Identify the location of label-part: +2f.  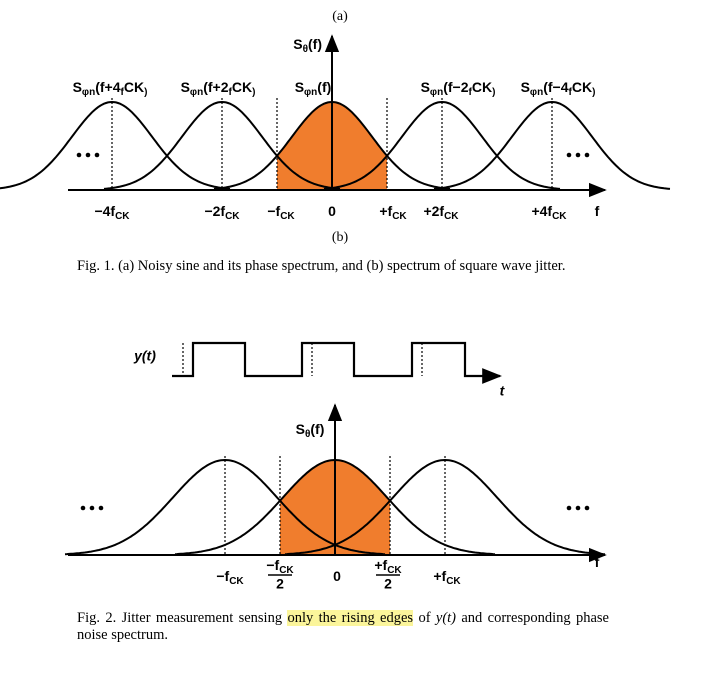
(433, 211).